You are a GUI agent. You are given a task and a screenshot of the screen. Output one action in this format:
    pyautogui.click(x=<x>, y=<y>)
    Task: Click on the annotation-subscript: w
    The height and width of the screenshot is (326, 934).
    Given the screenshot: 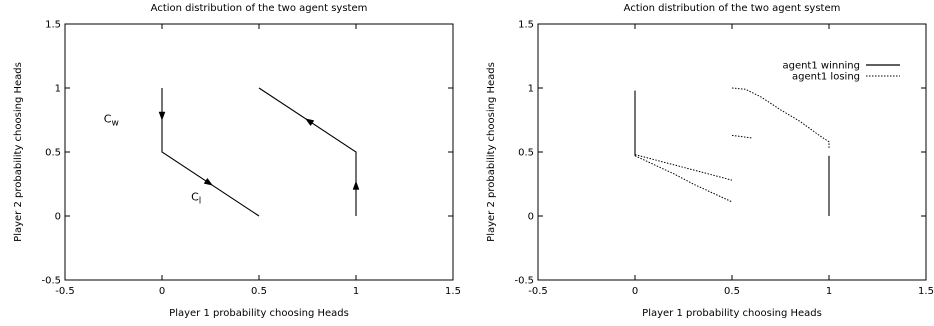 What is the action you would take?
    pyautogui.click(x=114, y=124)
    